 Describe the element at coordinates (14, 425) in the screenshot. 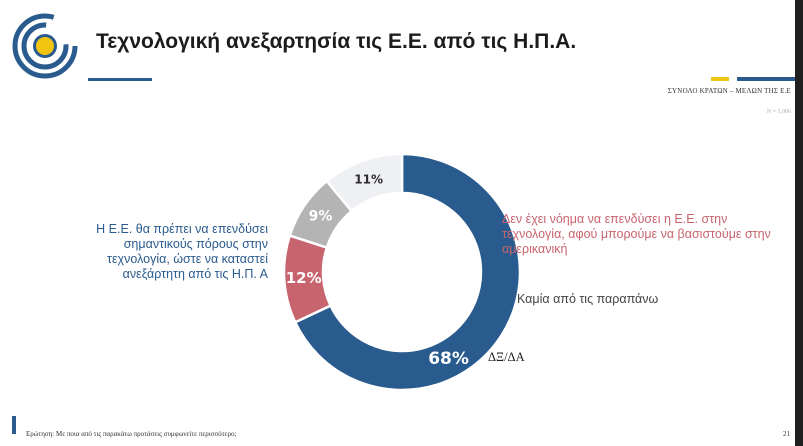

I see `footer-accent` at that location.